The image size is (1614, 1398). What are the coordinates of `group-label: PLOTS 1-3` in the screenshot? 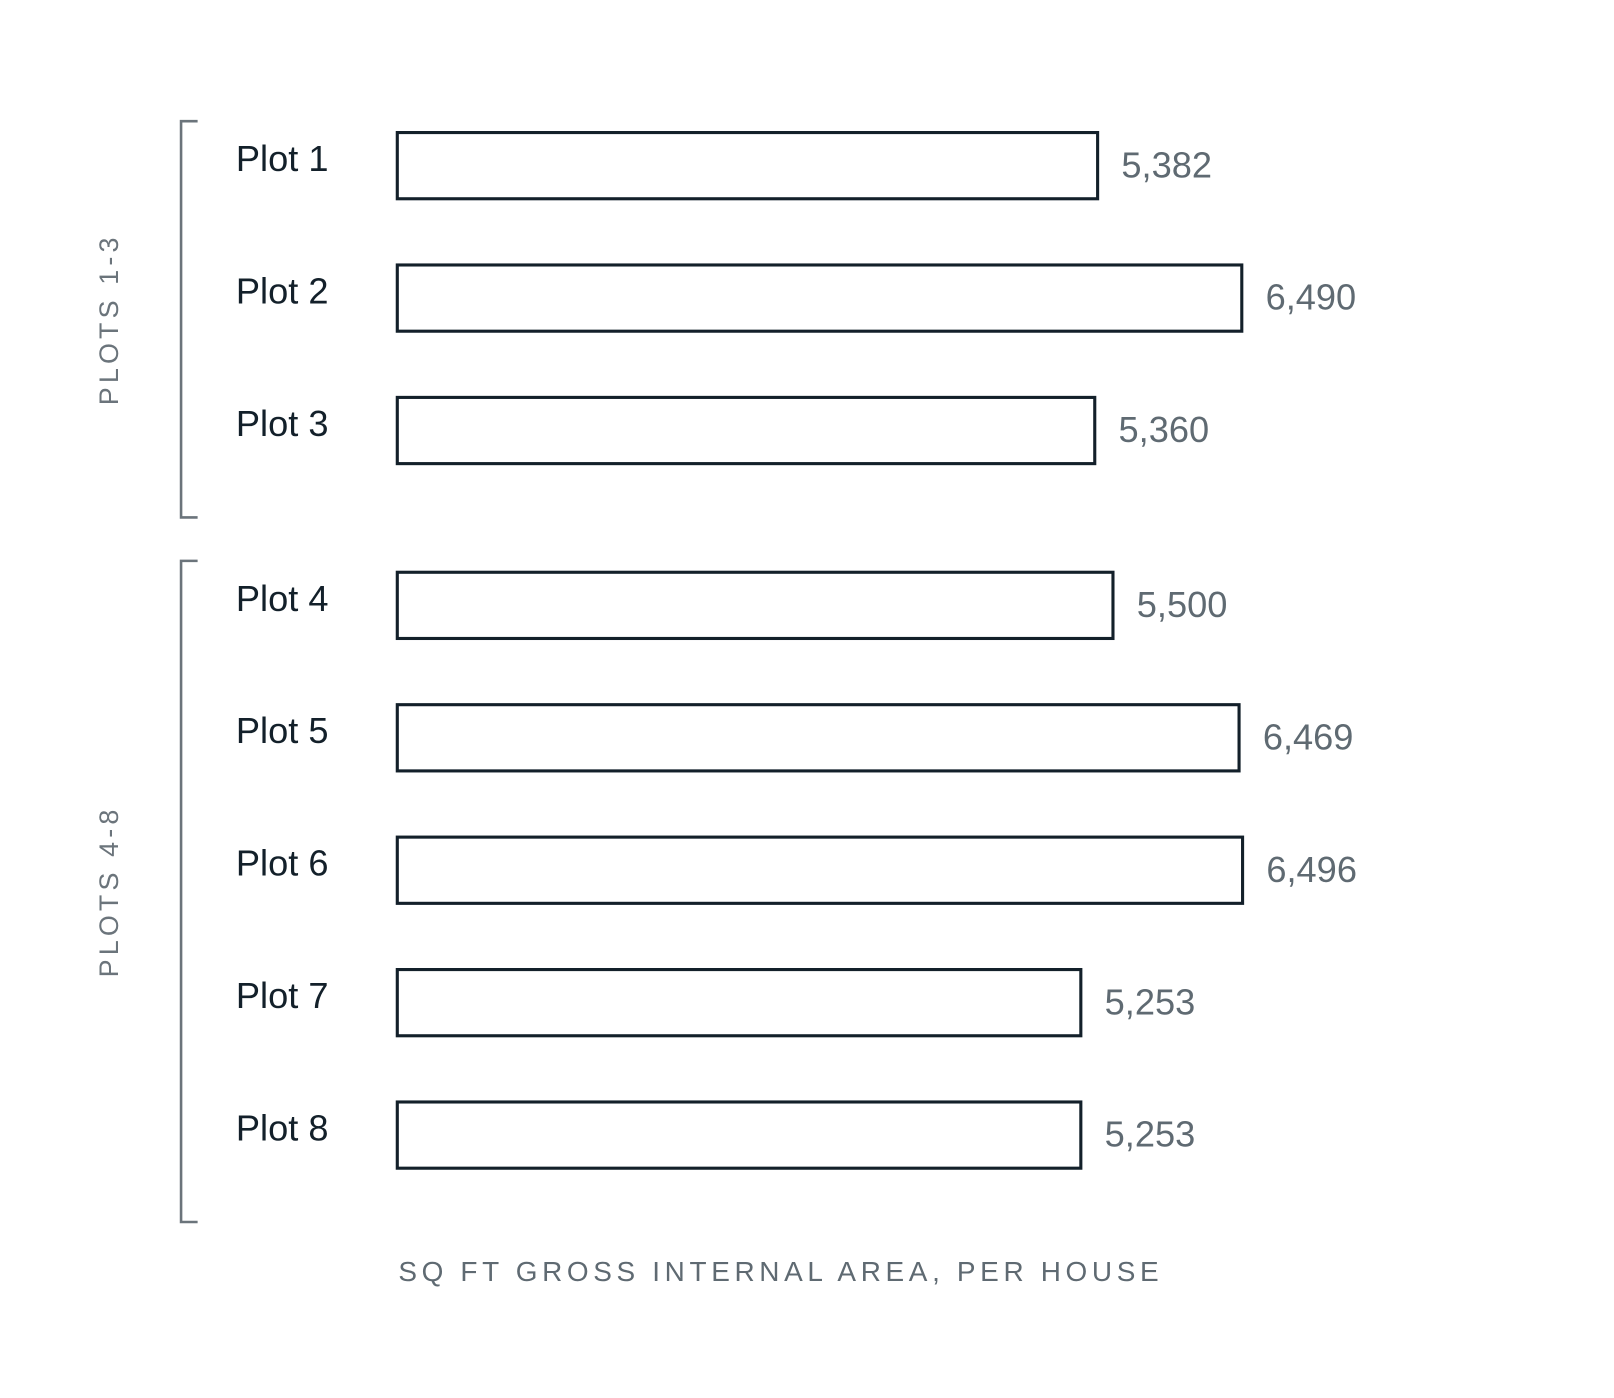 It's located at (109, 319).